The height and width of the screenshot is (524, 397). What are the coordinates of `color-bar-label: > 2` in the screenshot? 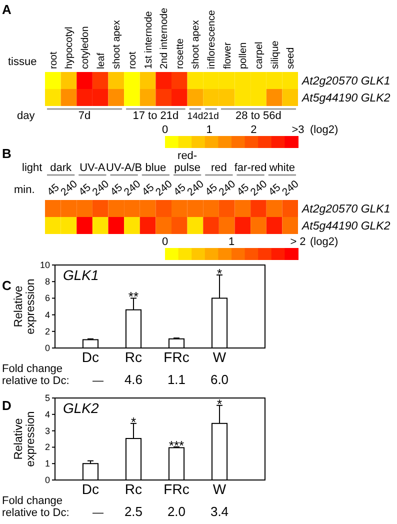 It's located at (298, 242).